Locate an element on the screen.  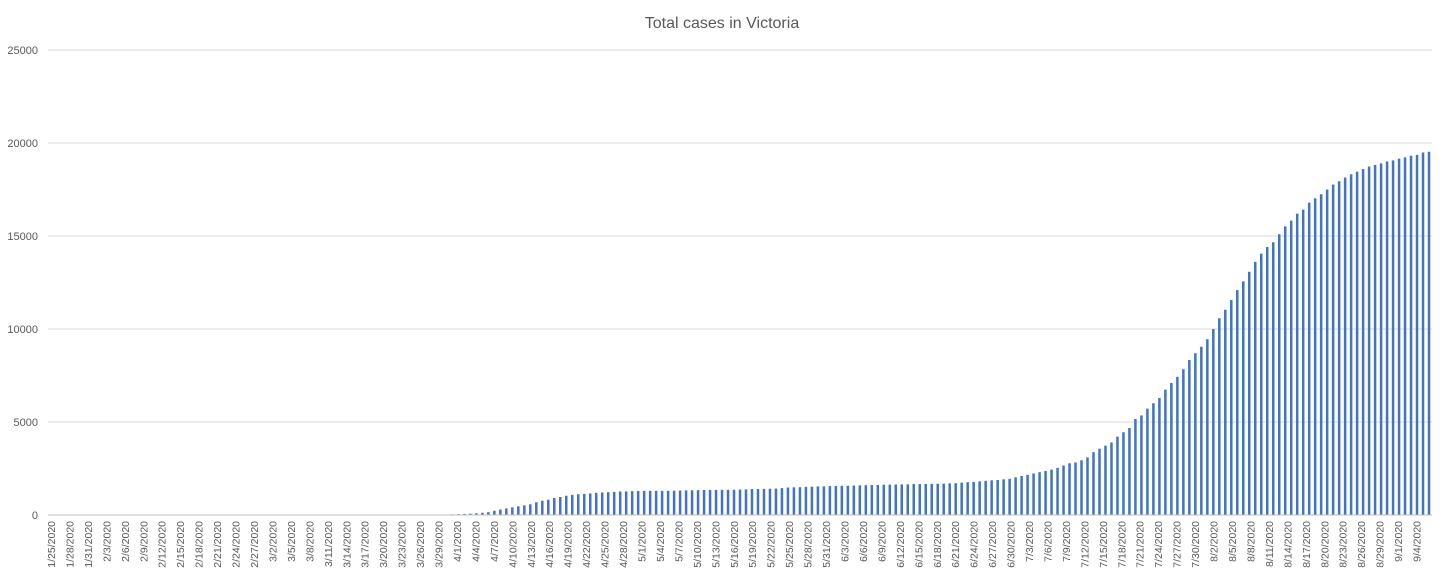
x-tick-label: 2/3/2020 is located at coordinates (107, 541).